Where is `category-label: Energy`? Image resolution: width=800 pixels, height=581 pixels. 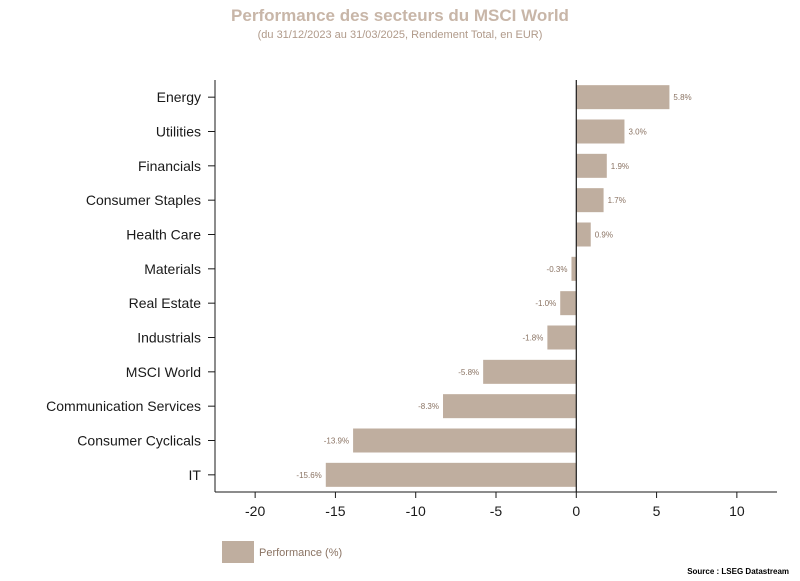
category-label: Energy is located at coordinates (179, 97).